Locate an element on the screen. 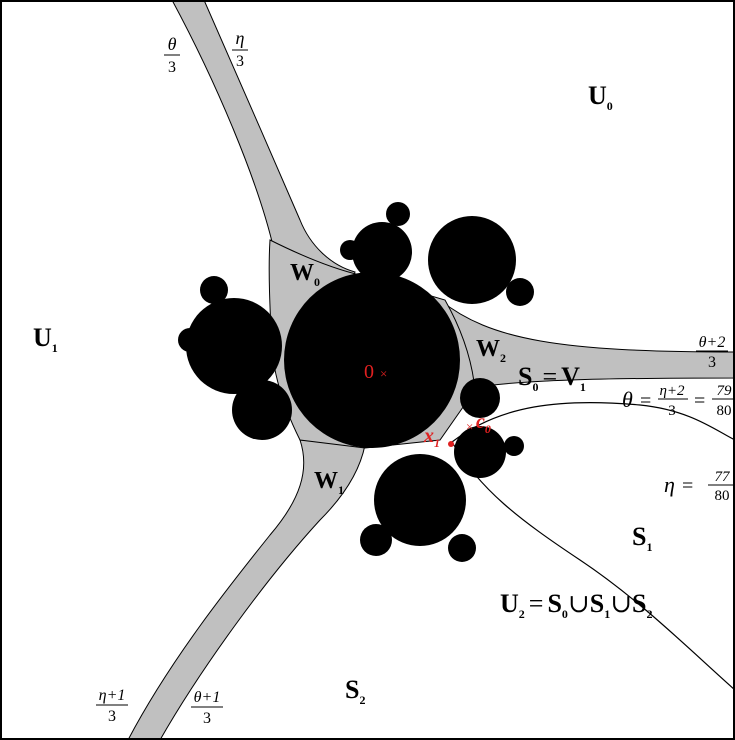  svg-text: η+2 is located at coordinates (672, 391).